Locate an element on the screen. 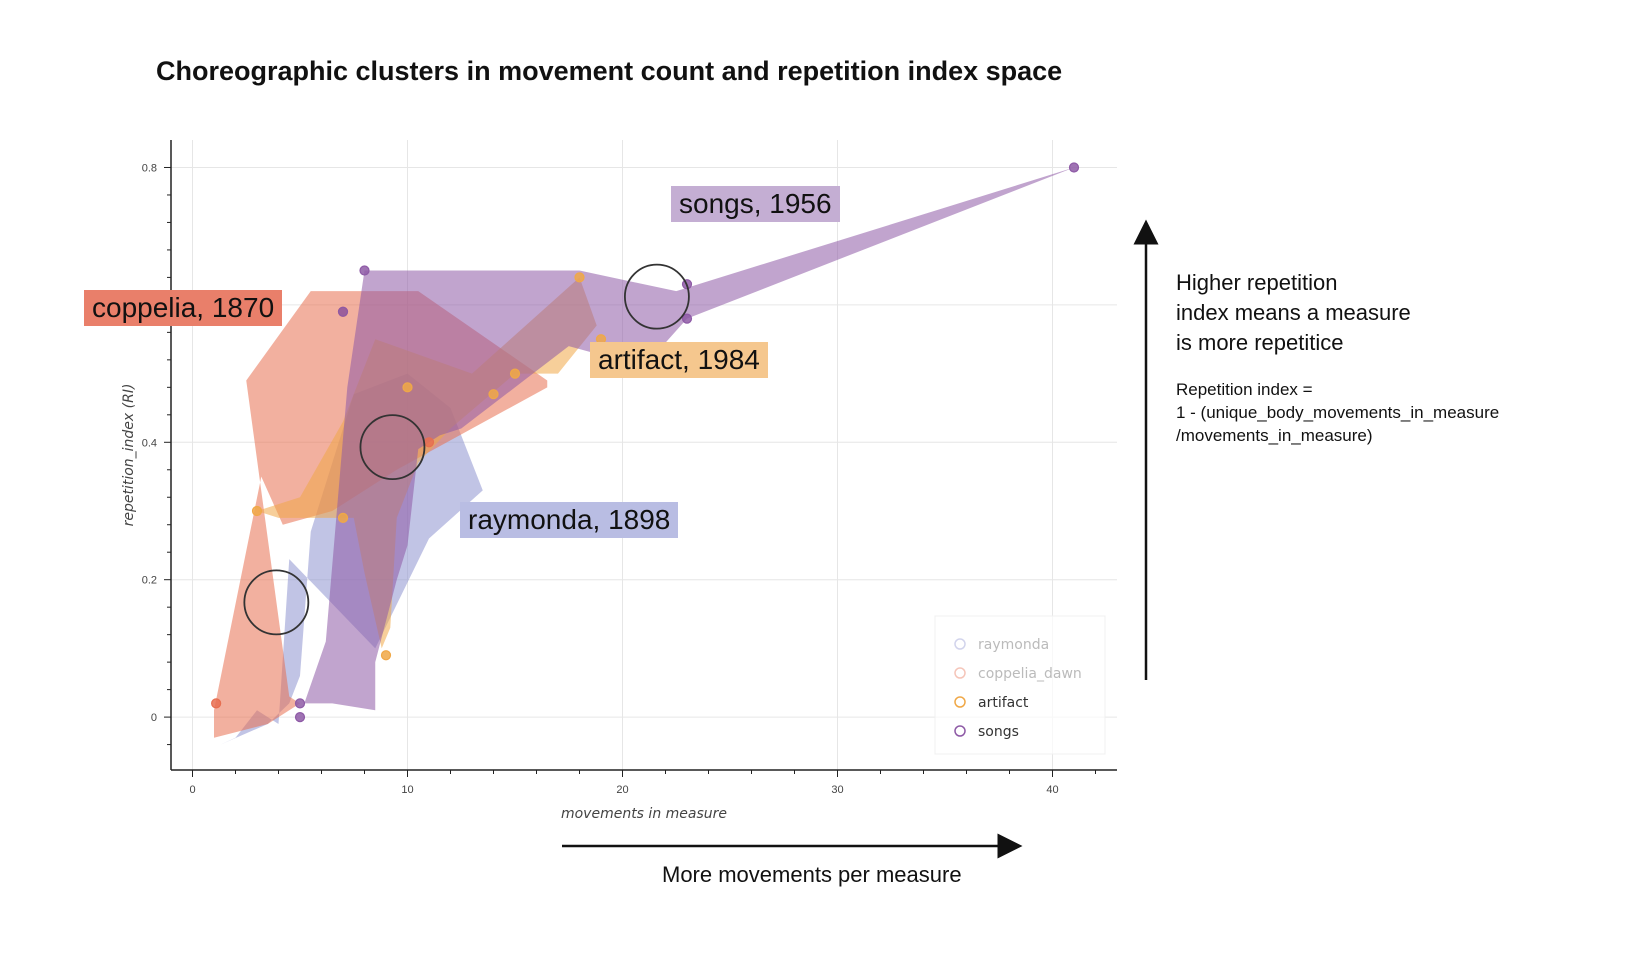  formula-line: Repetition index = is located at coordinates (1244, 389).